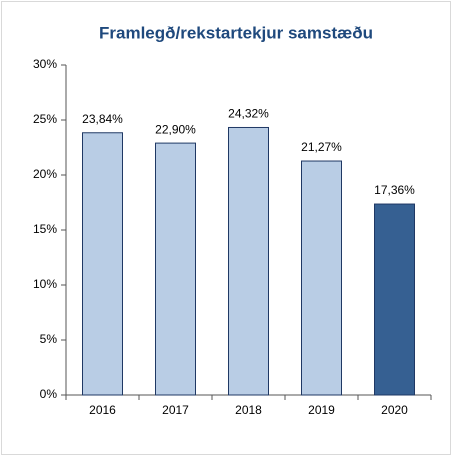 Image resolution: width=453 pixels, height=457 pixels. I want to click on x-tick-label: 2019, so click(321, 410).